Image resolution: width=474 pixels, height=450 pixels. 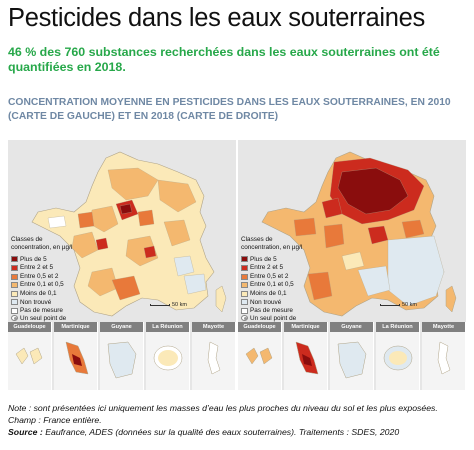 What do you see at coordinates (55, 419) in the screenshot?
I see `footer-champ: Champ : France entière.` at bounding box center [55, 419].